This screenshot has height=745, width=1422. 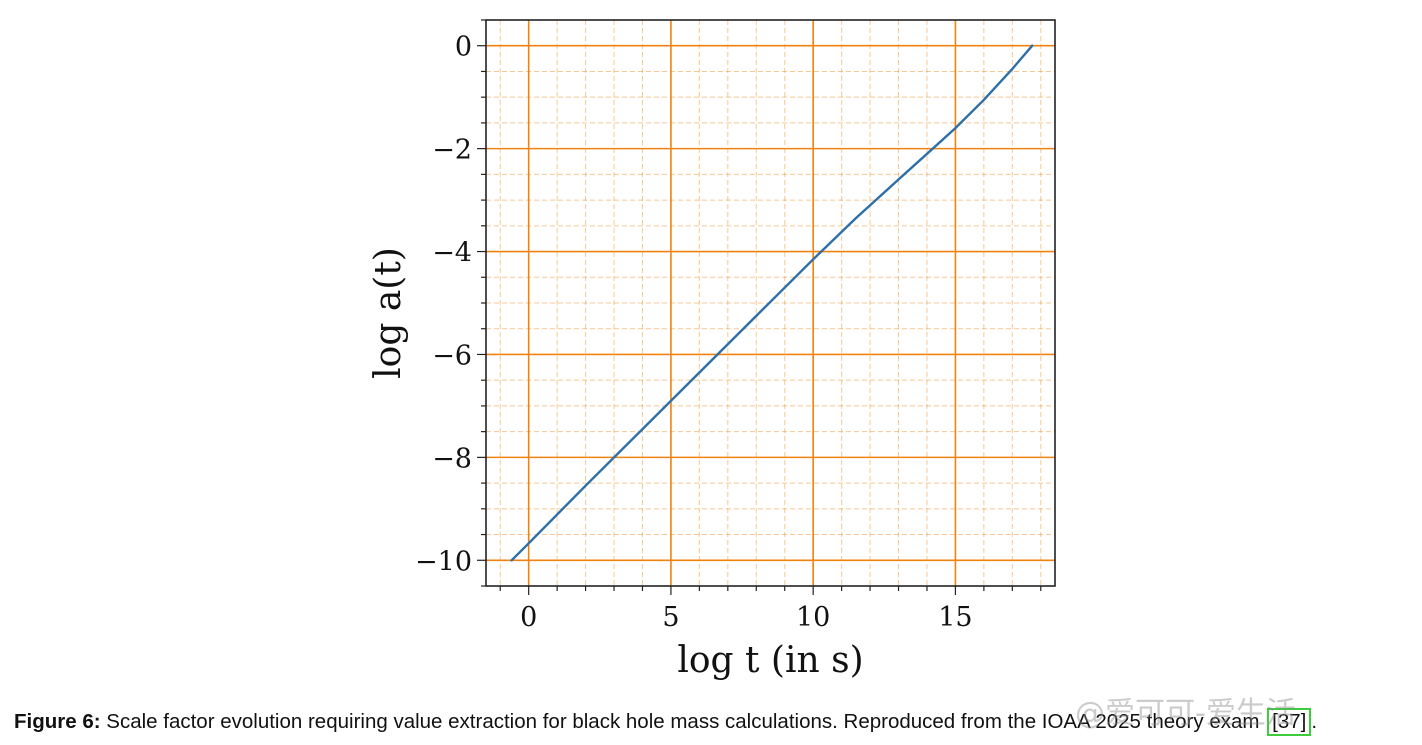 What do you see at coordinates (452, 355) in the screenshot?
I see `y-tick-label: −6` at bounding box center [452, 355].